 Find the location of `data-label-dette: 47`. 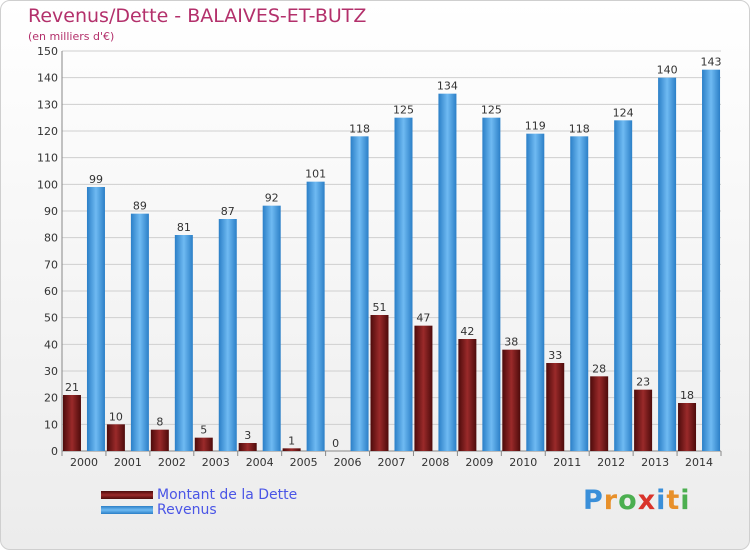

data-label-dette: 47 is located at coordinates (423, 318).